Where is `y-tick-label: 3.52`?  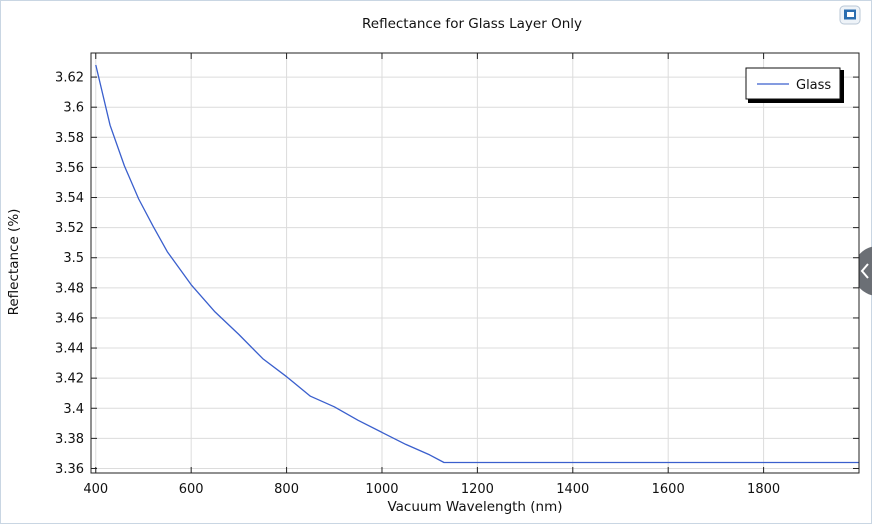 y-tick-label: 3.52 is located at coordinates (69, 228).